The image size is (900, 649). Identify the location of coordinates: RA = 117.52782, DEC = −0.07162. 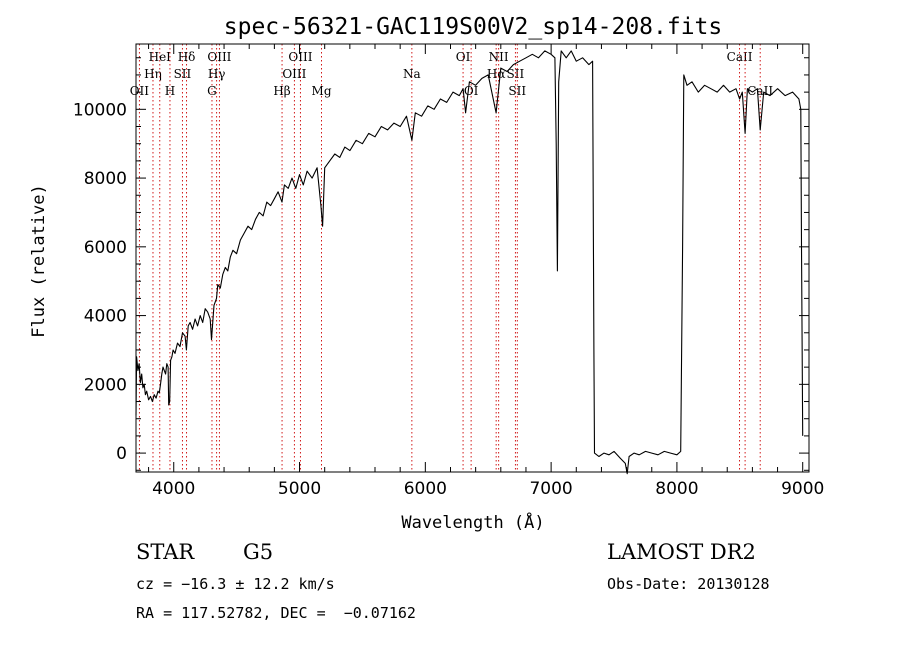
(276, 613).